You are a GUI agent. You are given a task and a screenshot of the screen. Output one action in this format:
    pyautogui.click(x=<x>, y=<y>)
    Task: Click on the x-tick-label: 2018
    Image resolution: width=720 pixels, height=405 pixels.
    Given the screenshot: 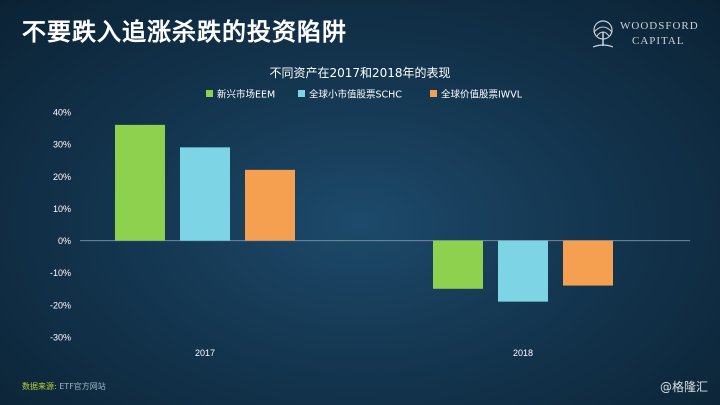 What is the action you would take?
    pyautogui.click(x=523, y=353)
    